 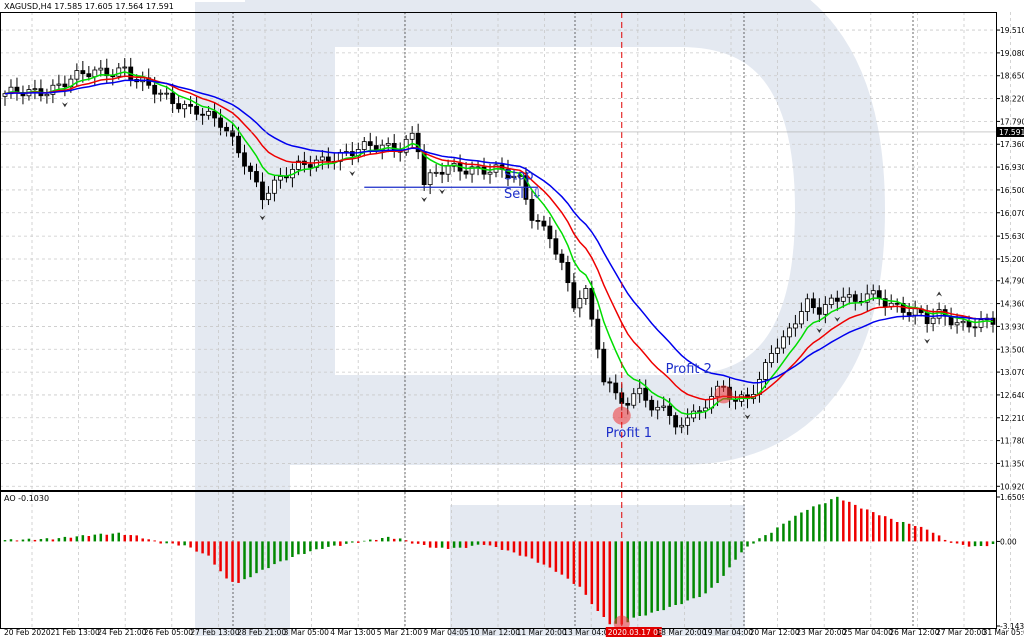 I want to click on xtick-label: 26 Feb 05:00, so click(x=168, y=632).